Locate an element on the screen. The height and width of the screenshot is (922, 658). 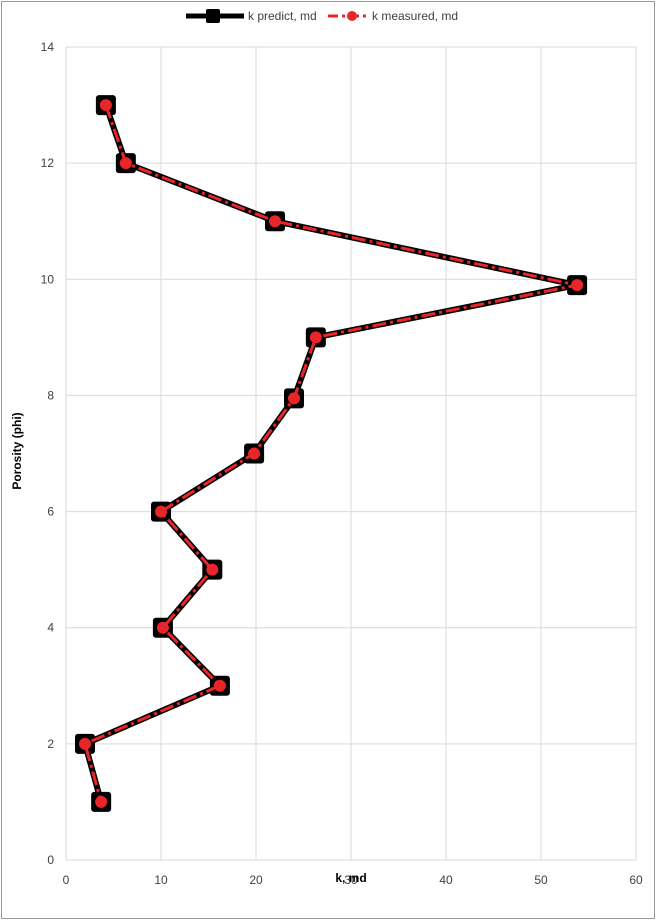
x-tick-label: 30 is located at coordinates (351, 880).